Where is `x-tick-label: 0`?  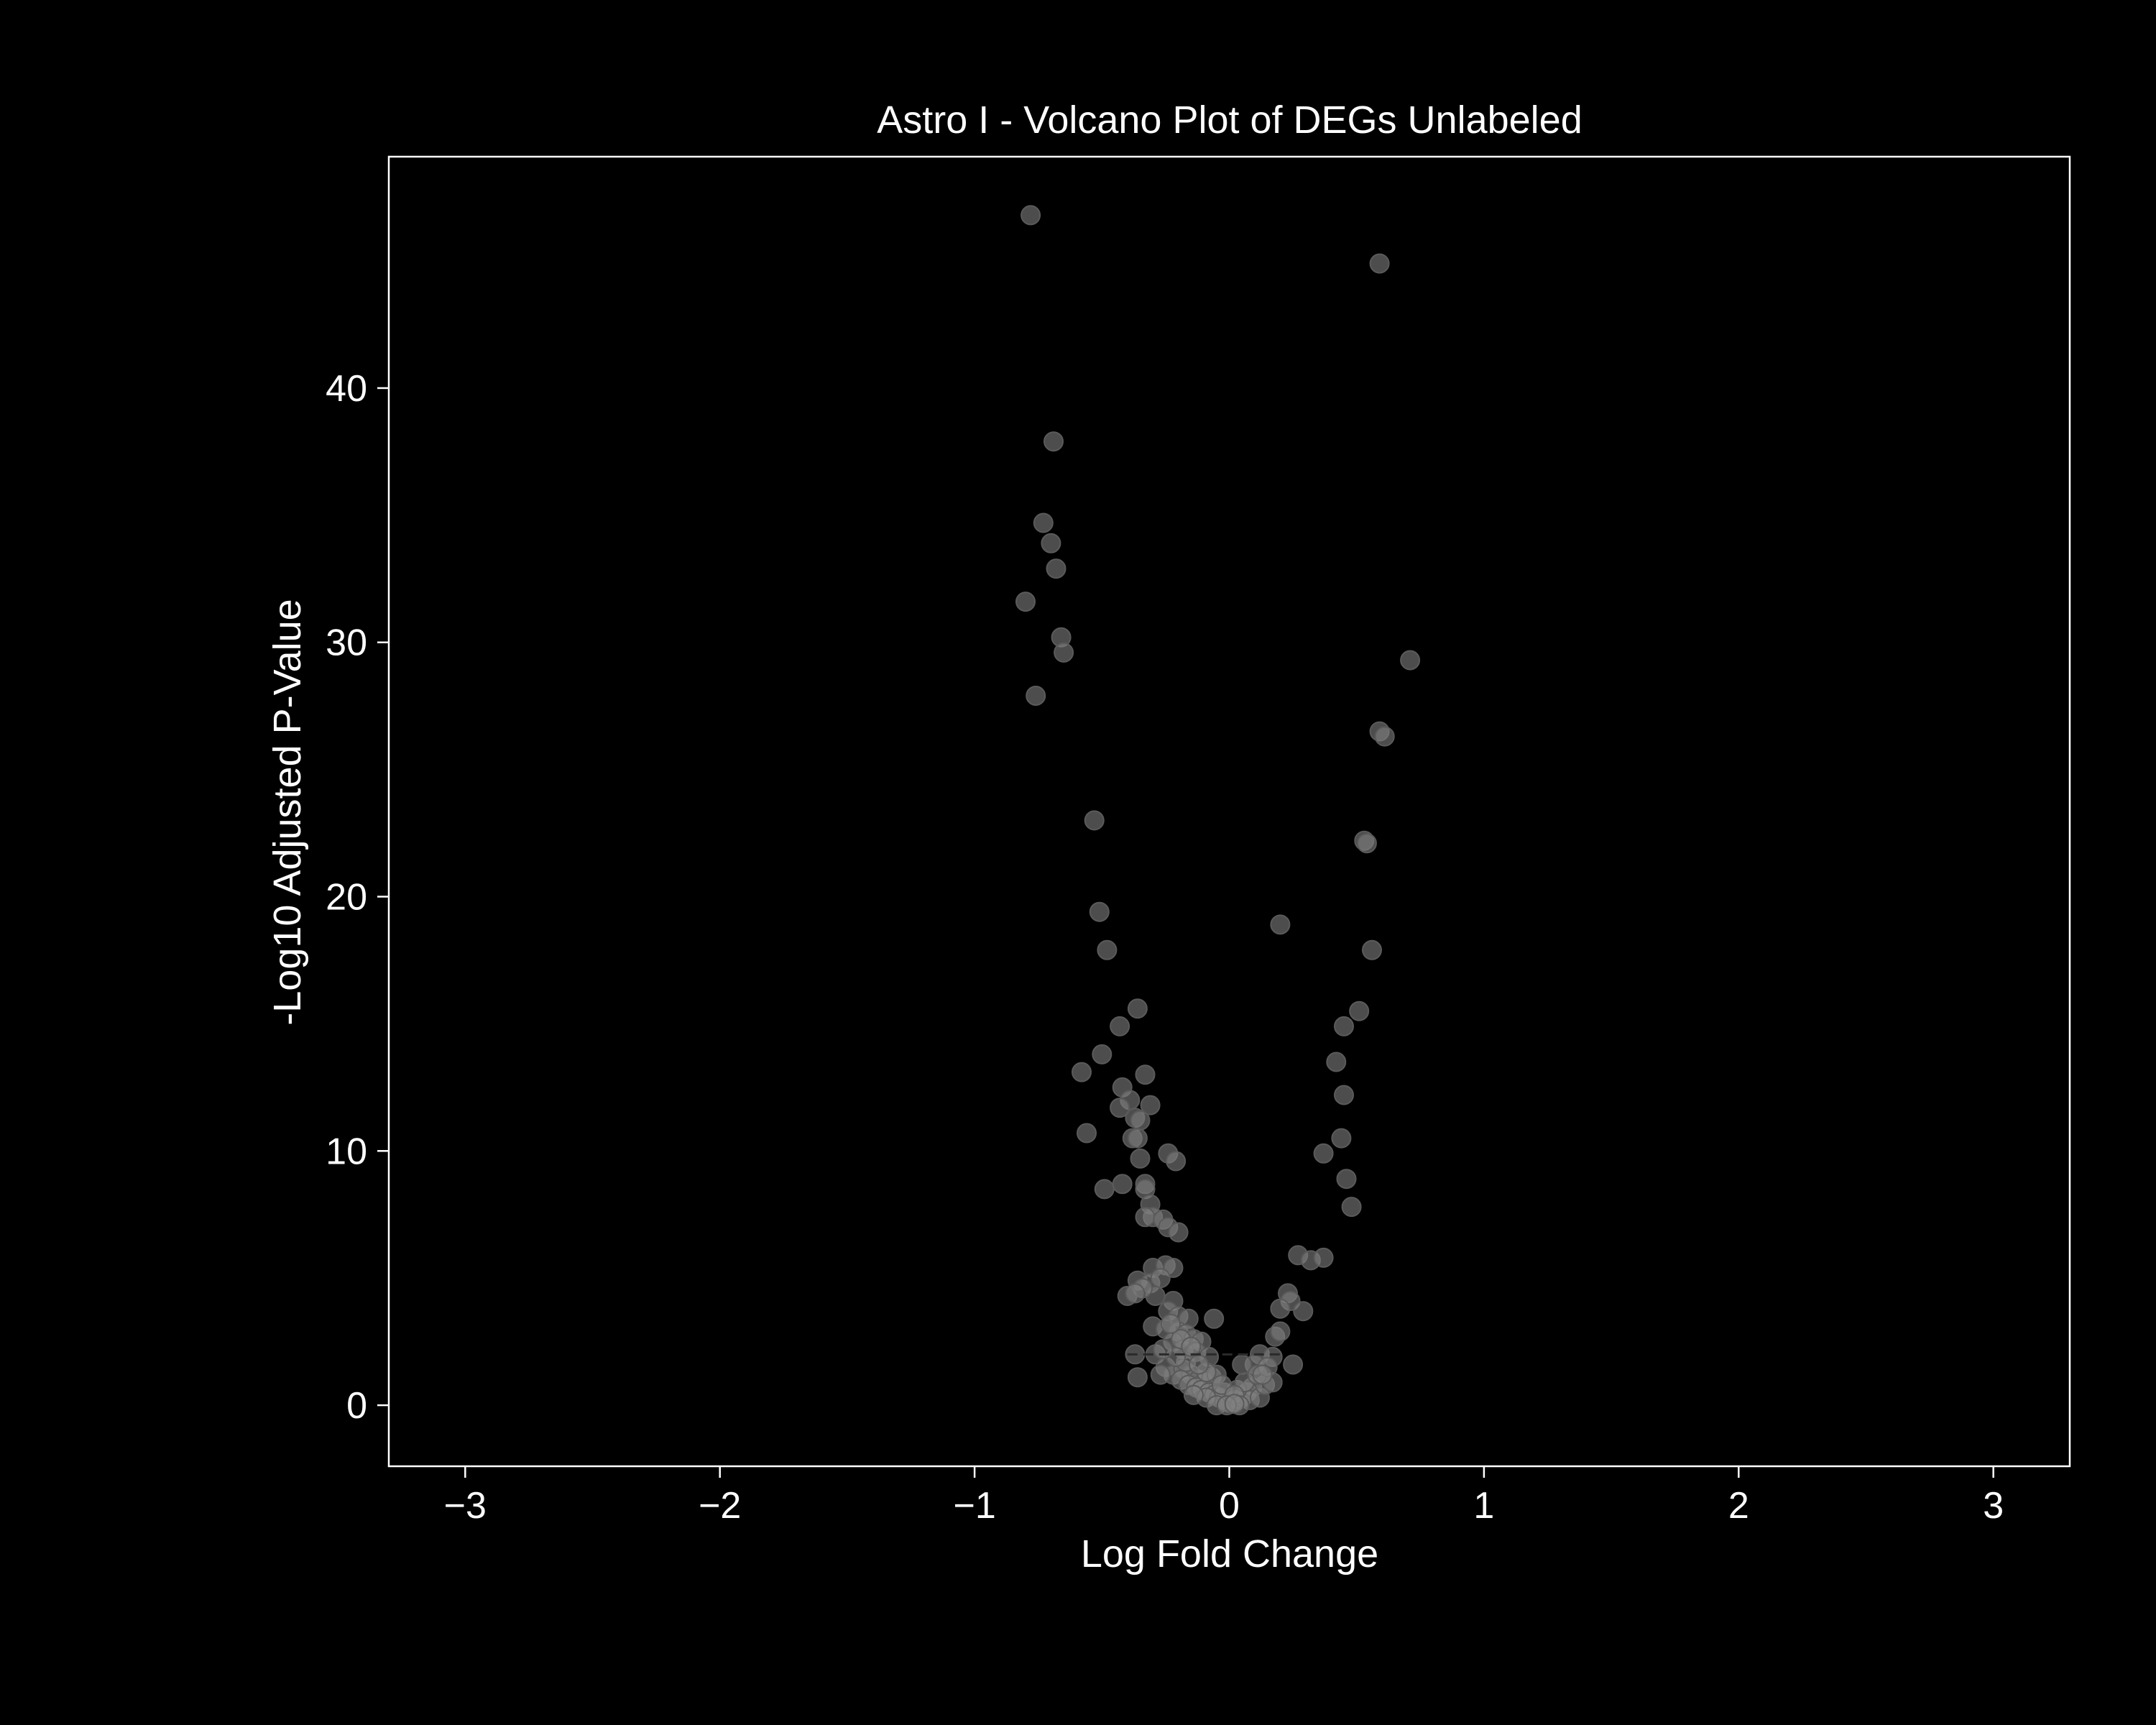
x-tick-label: 0 is located at coordinates (1229, 1506).